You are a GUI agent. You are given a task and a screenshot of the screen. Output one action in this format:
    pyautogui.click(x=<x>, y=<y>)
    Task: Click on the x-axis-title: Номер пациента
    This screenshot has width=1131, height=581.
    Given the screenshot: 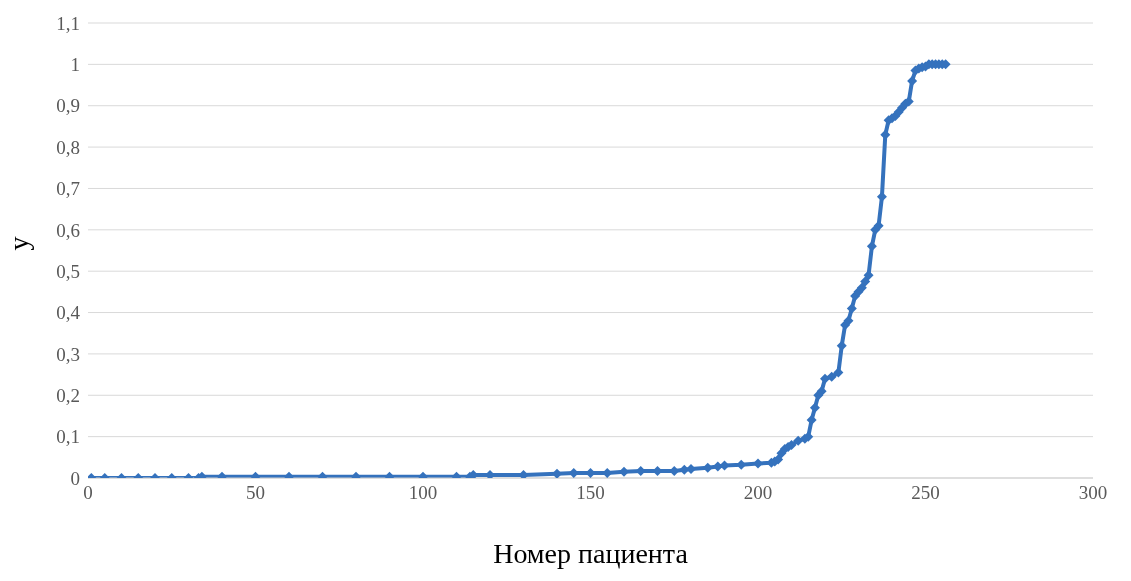 What is the action you would take?
    pyautogui.click(x=591, y=553)
    